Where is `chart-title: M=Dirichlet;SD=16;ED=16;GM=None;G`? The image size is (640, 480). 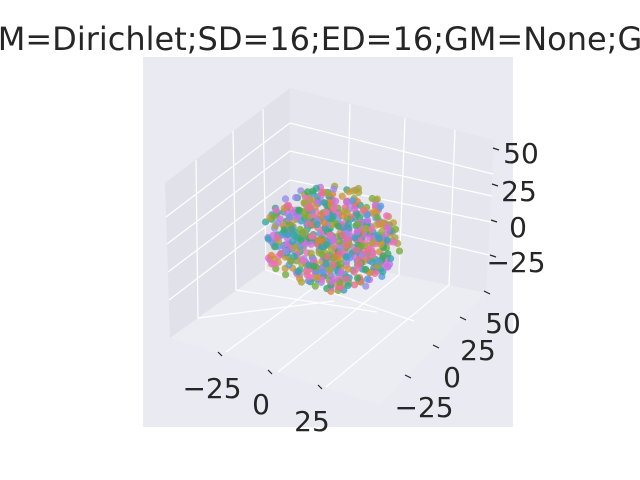 chart-title: M=Dirichlet;SD=16;ED=16;GM=None;G is located at coordinates (320, 39).